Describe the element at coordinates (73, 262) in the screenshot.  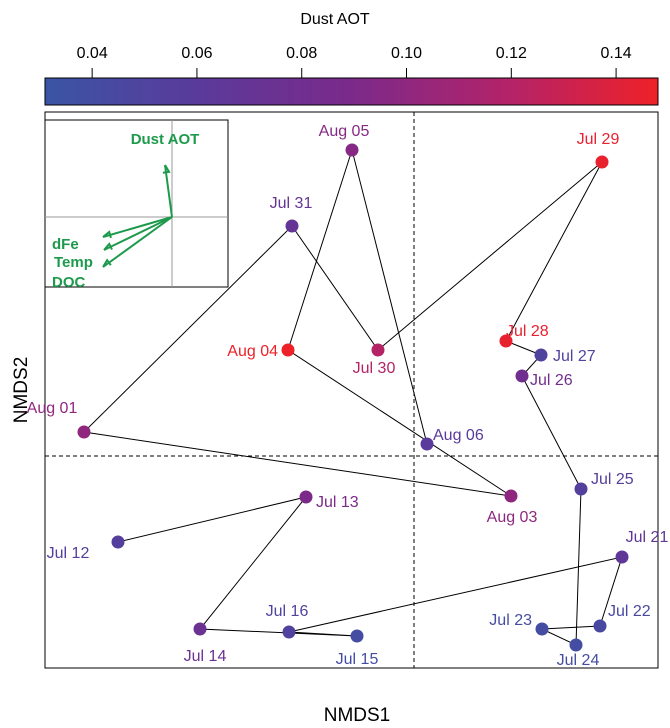
I see `loading-label: Temp` at that location.